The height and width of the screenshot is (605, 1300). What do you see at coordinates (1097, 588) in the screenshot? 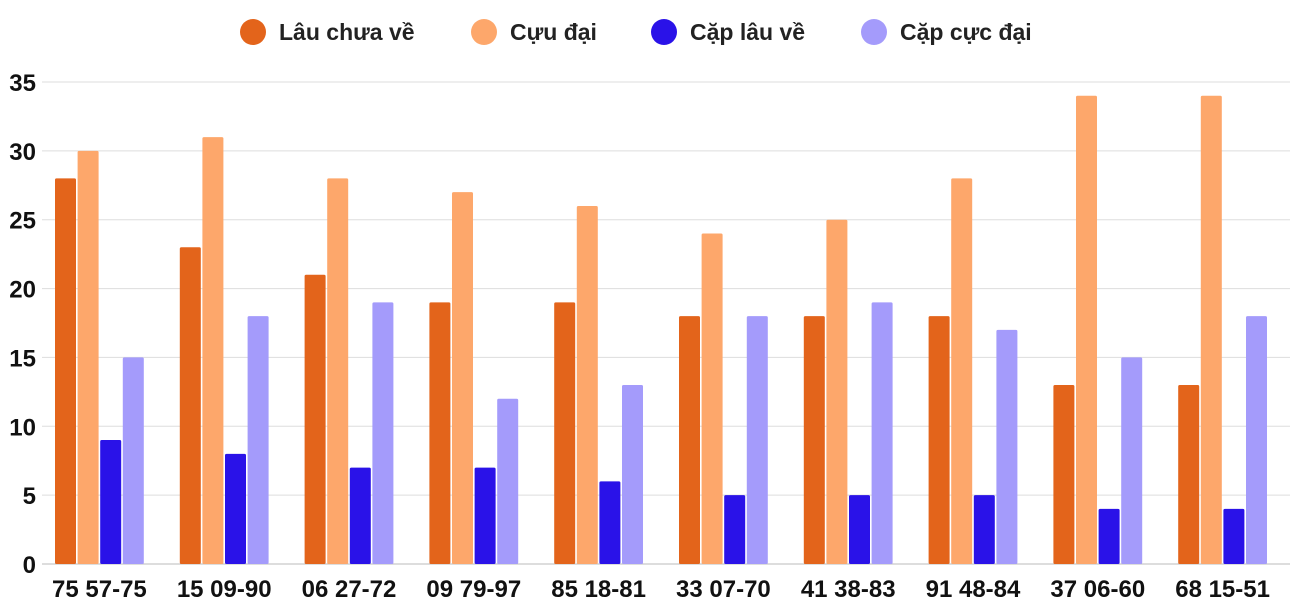
I see `x-tick-label: 37 06-60` at bounding box center [1097, 588].